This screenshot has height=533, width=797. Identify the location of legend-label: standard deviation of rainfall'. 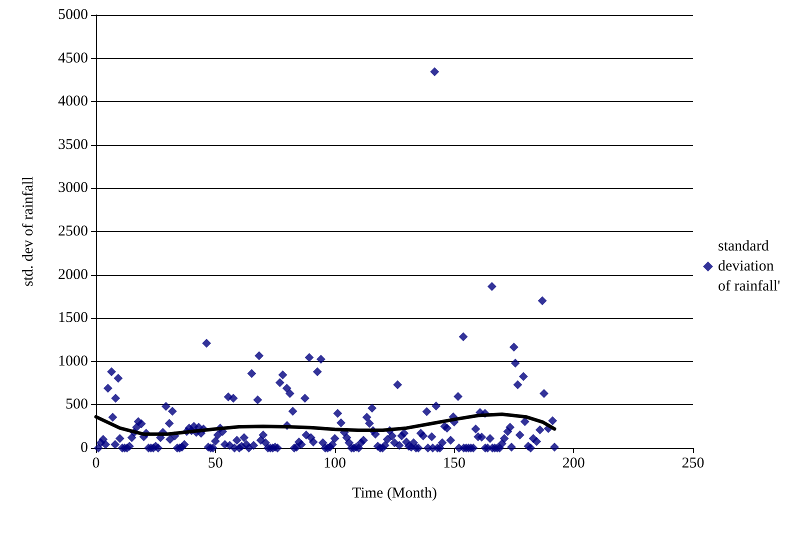
(749, 266).